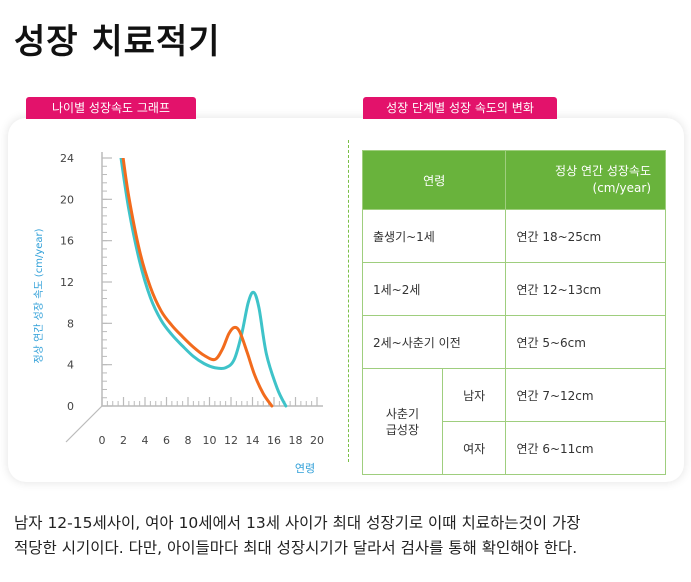  I want to click on y-axis-label: 정상 연간 성장 속도 (cm/year), so click(39, 295).